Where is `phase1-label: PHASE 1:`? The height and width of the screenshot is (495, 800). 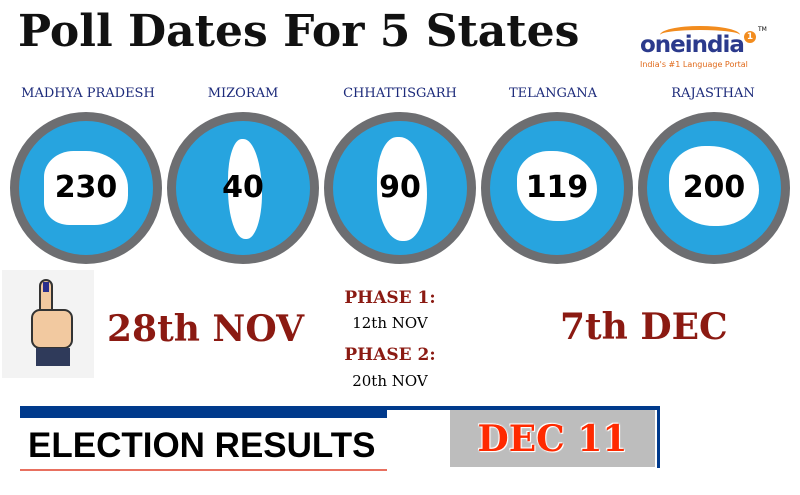 phase1-label: PHASE 1: is located at coordinates (390, 298).